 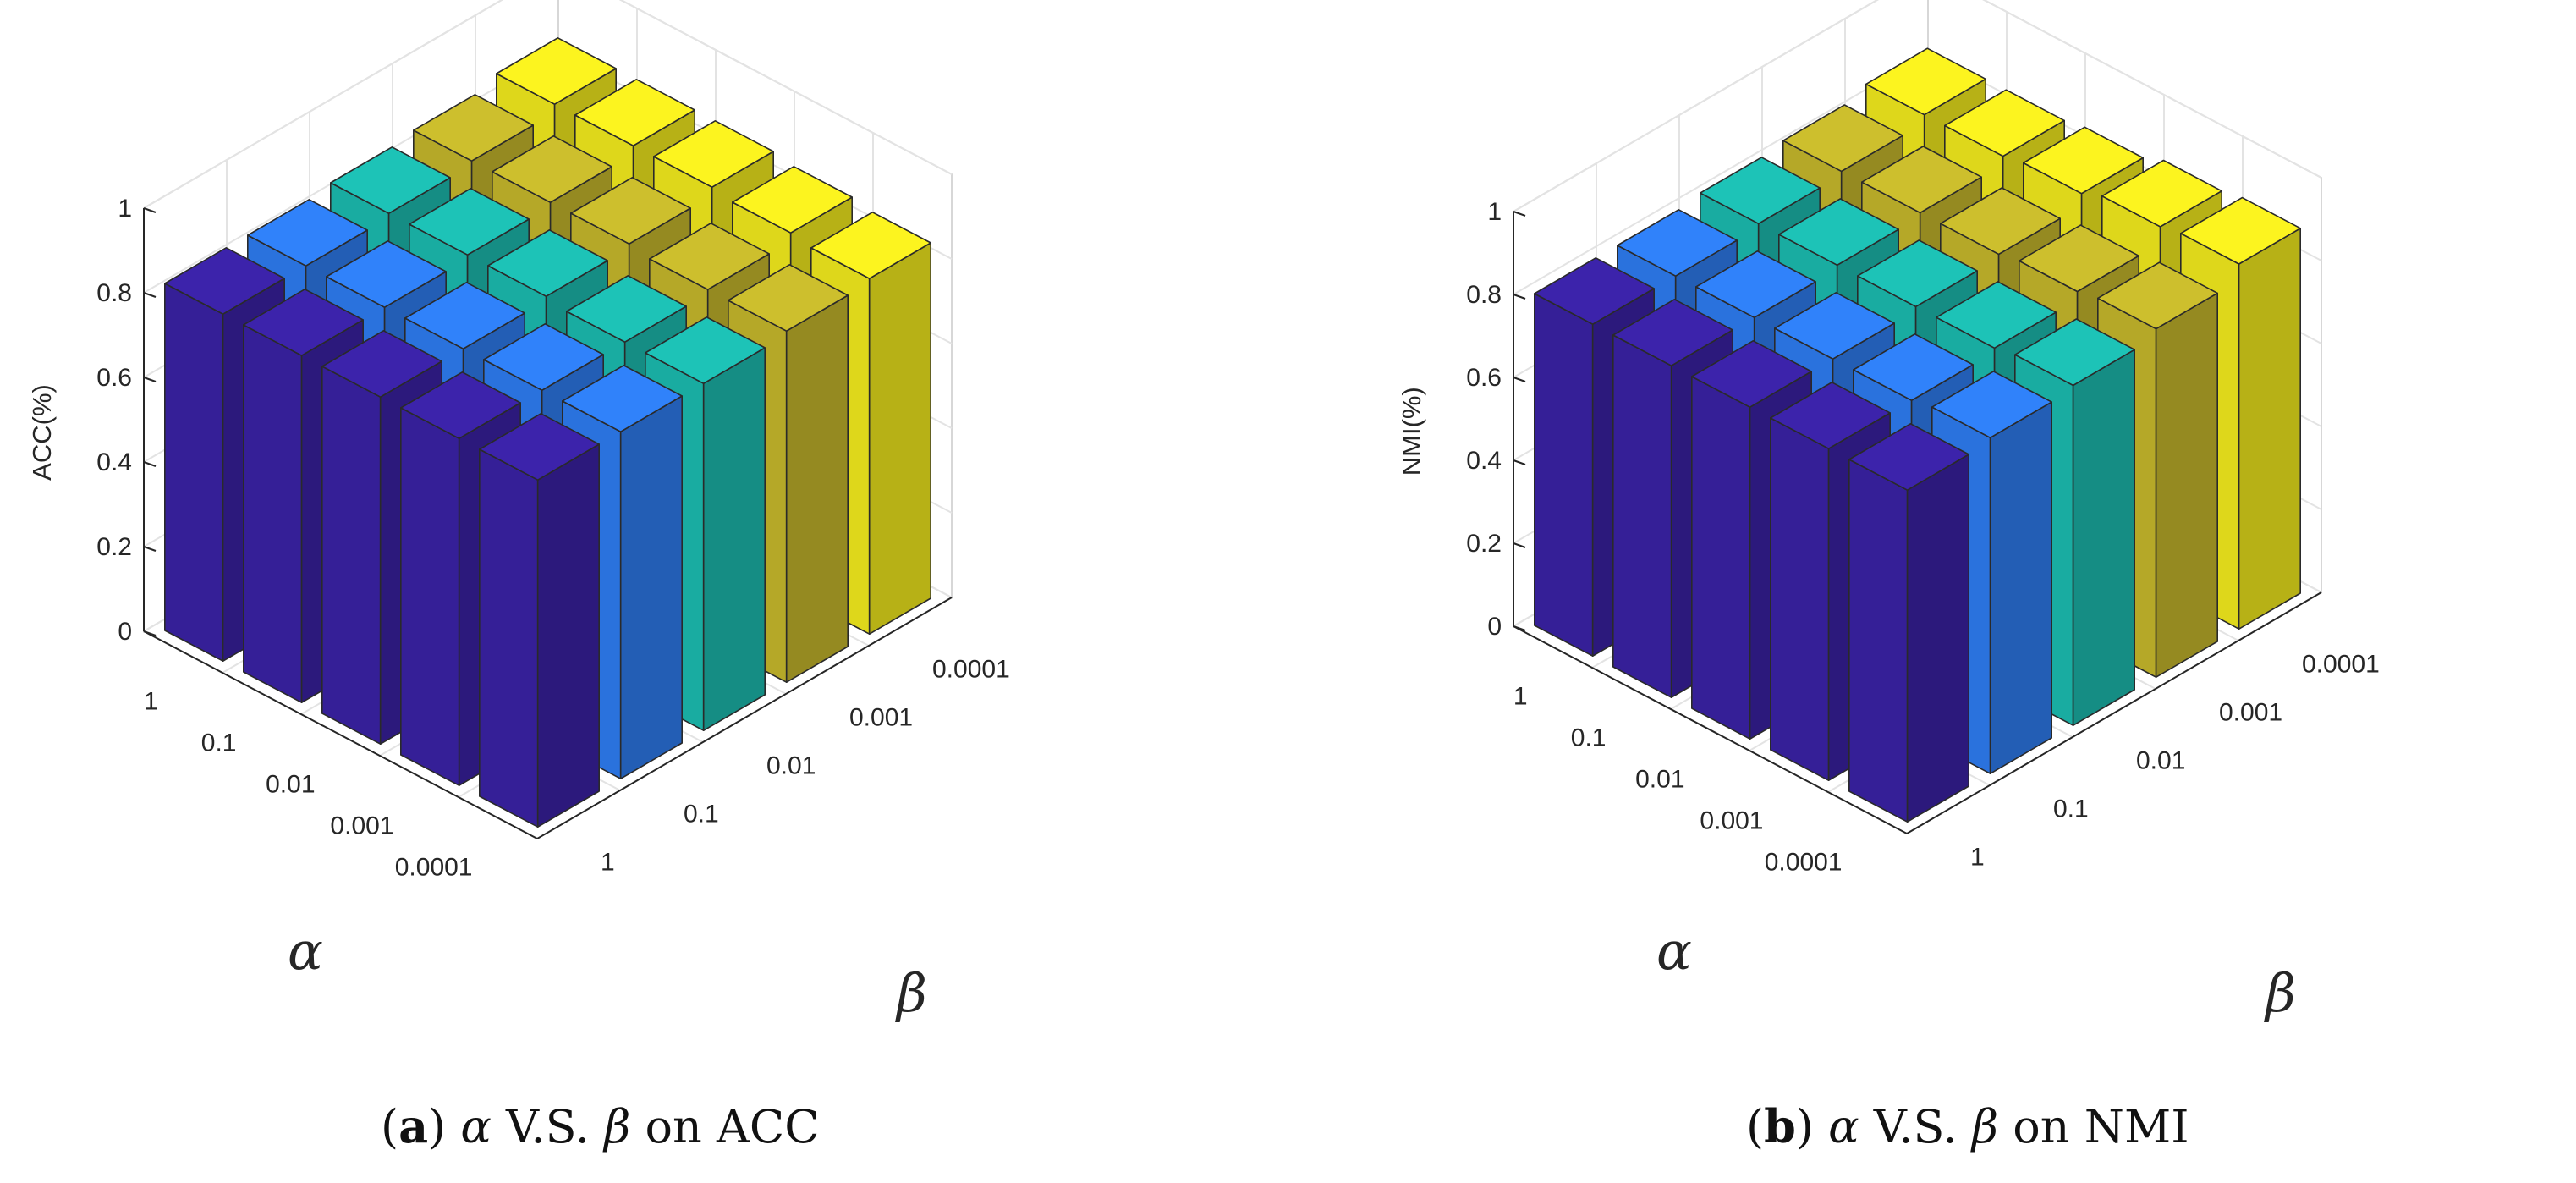 What do you see at coordinates (42, 432) in the screenshot?
I see `z-axis-label: ACC(%)` at bounding box center [42, 432].